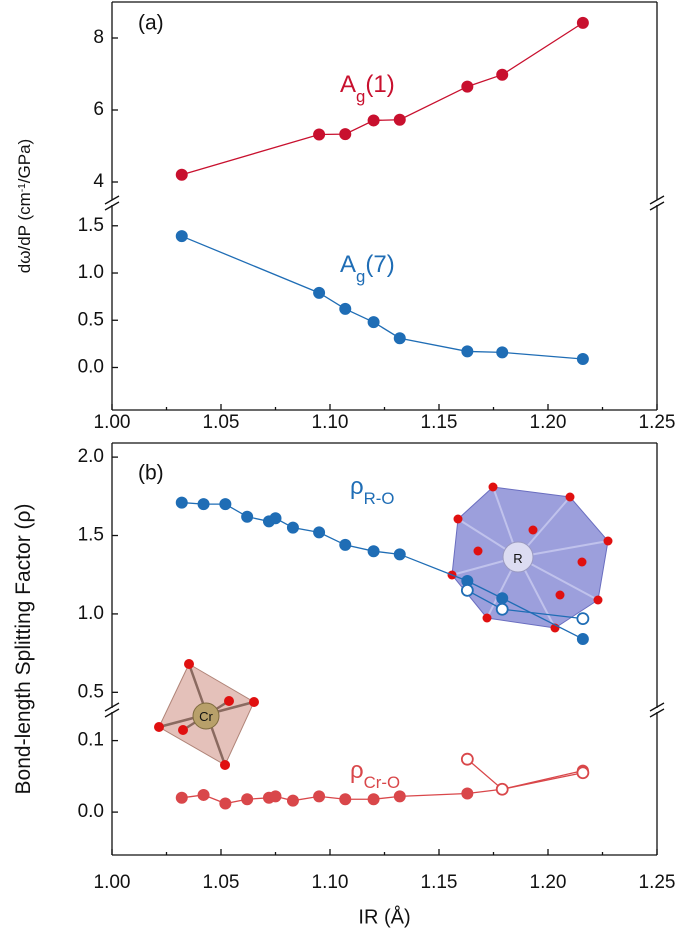 The width and height of the screenshot is (700, 932). What do you see at coordinates (24, 232) in the screenshot?
I see `label-text: dω/dP (cm` at bounding box center [24, 232].